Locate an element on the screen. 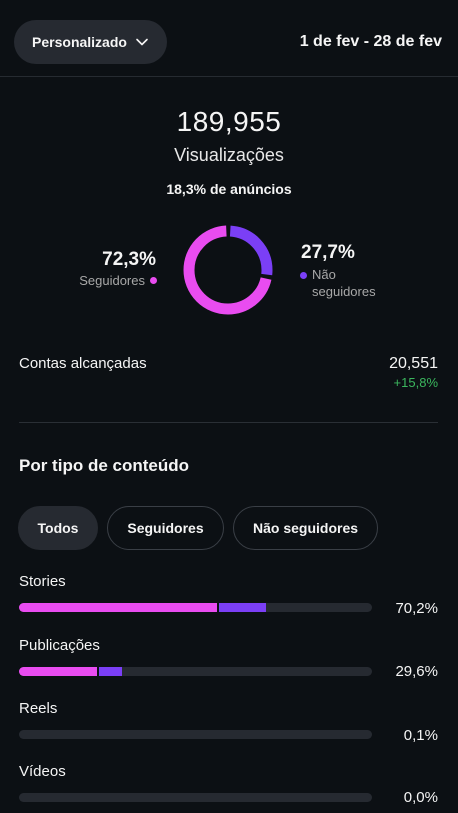 The image size is (458, 813). donut-followers-arc is located at coordinates (228, 270).